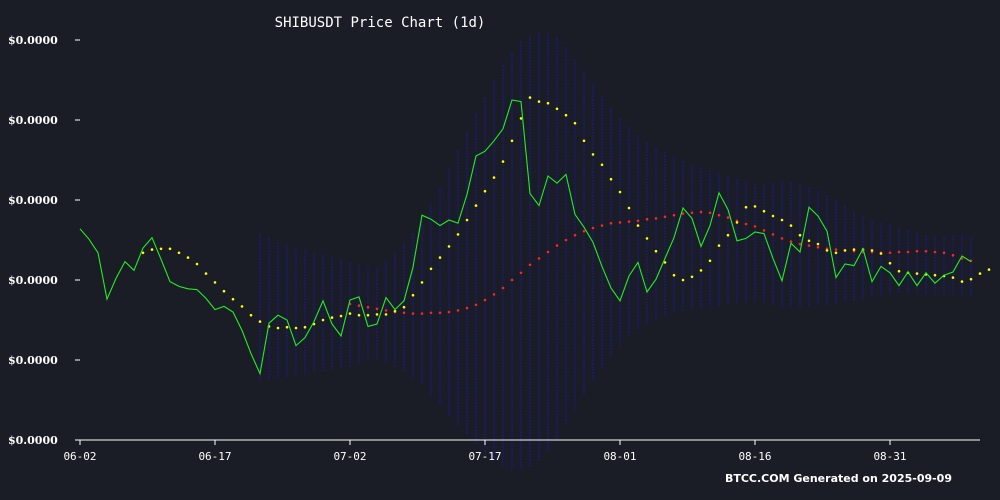 Image resolution: width=1000 pixels, height=500 pixels. I want to click on x-tick-label: 08-01, so click(619, 456).